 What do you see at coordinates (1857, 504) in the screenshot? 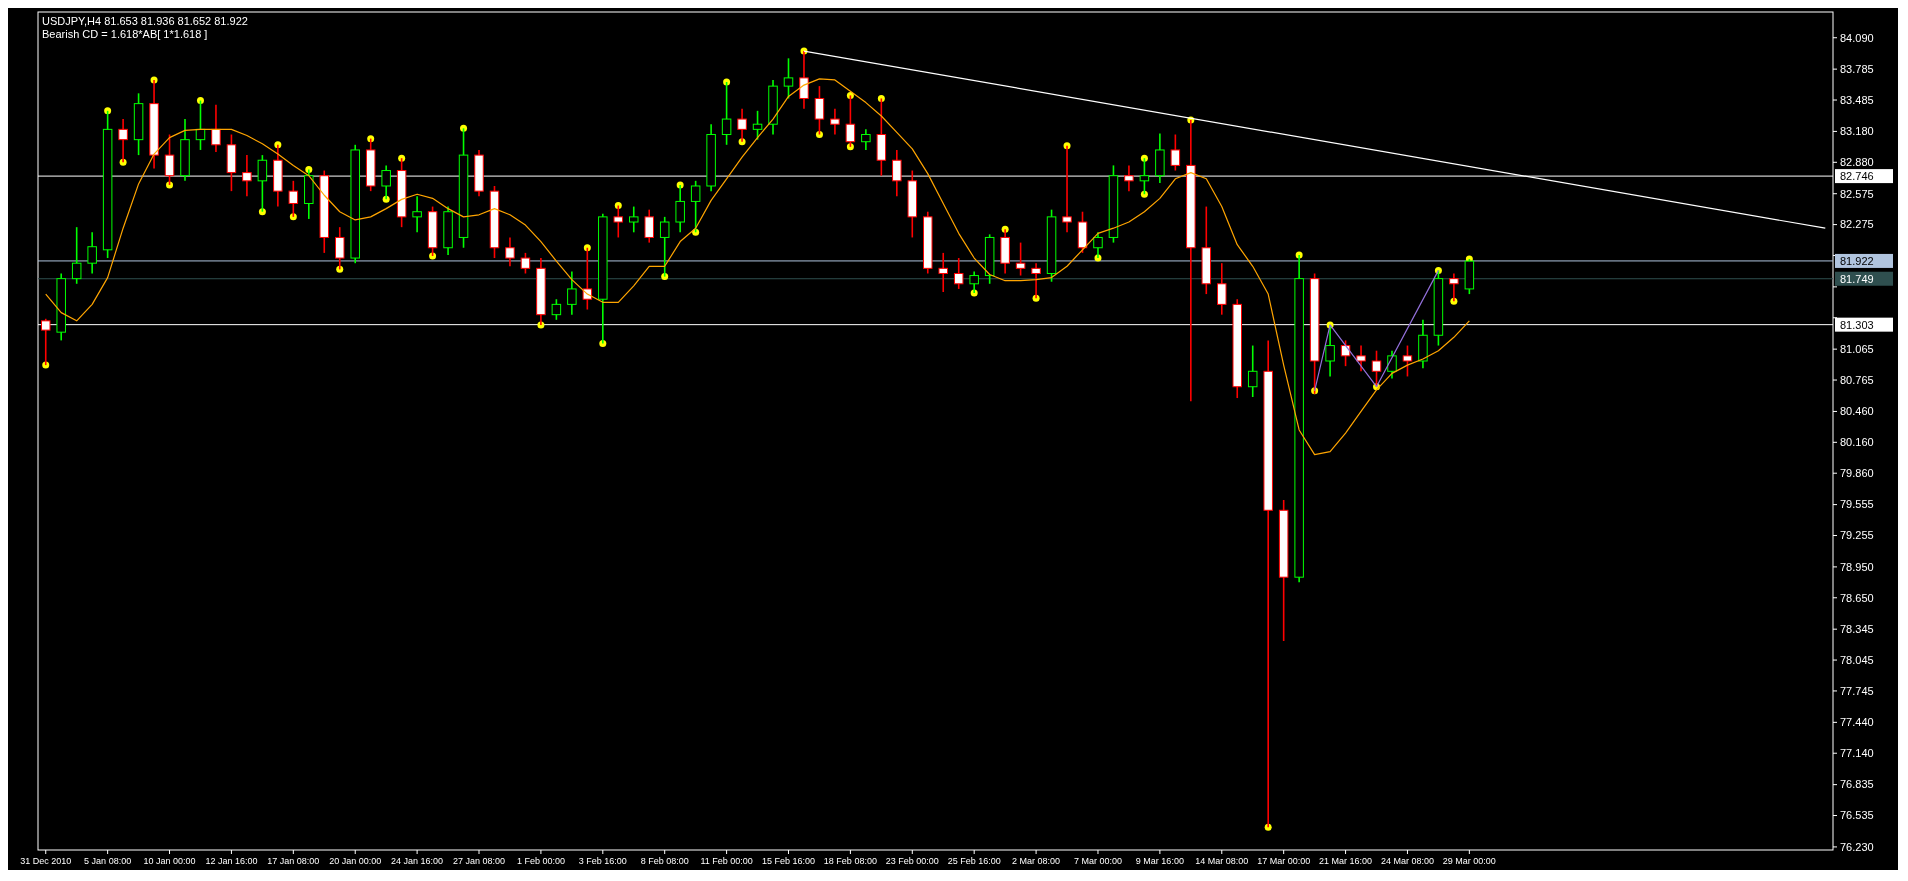
I see `y-tick-label: 79.555` at bounding box center [1857, 504].